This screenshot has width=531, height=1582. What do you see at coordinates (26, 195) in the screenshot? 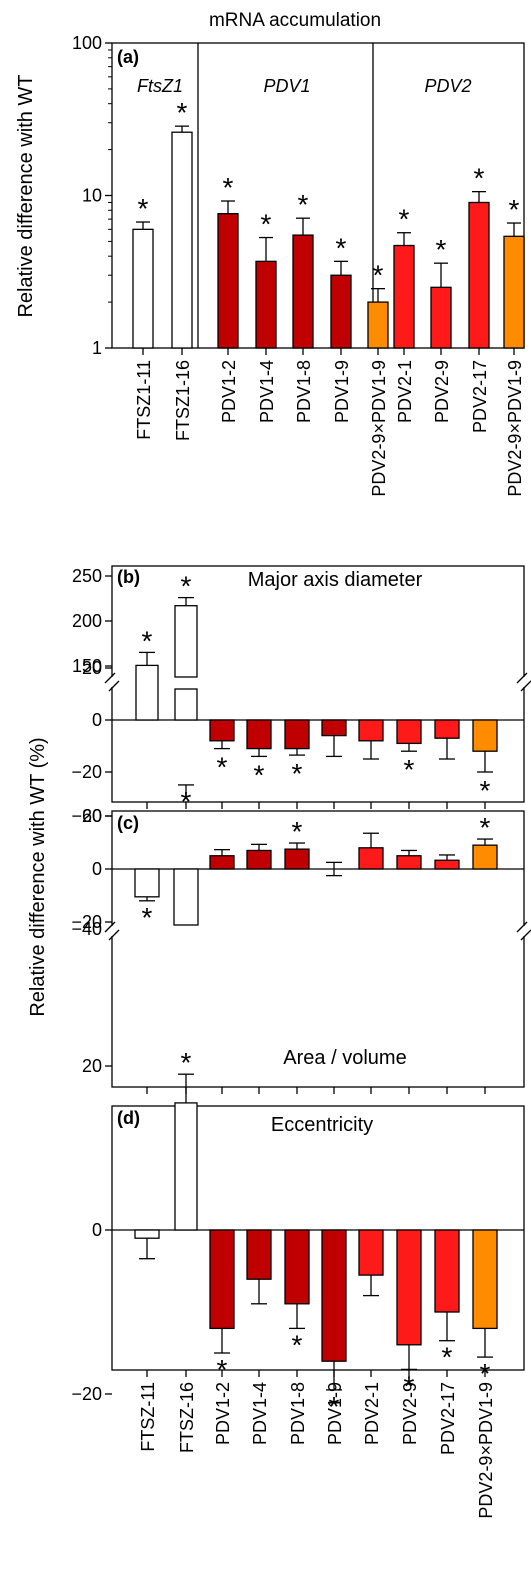
I see `panel-a-ylabel: Relative difference with WT` at bounding box center [26, 195].